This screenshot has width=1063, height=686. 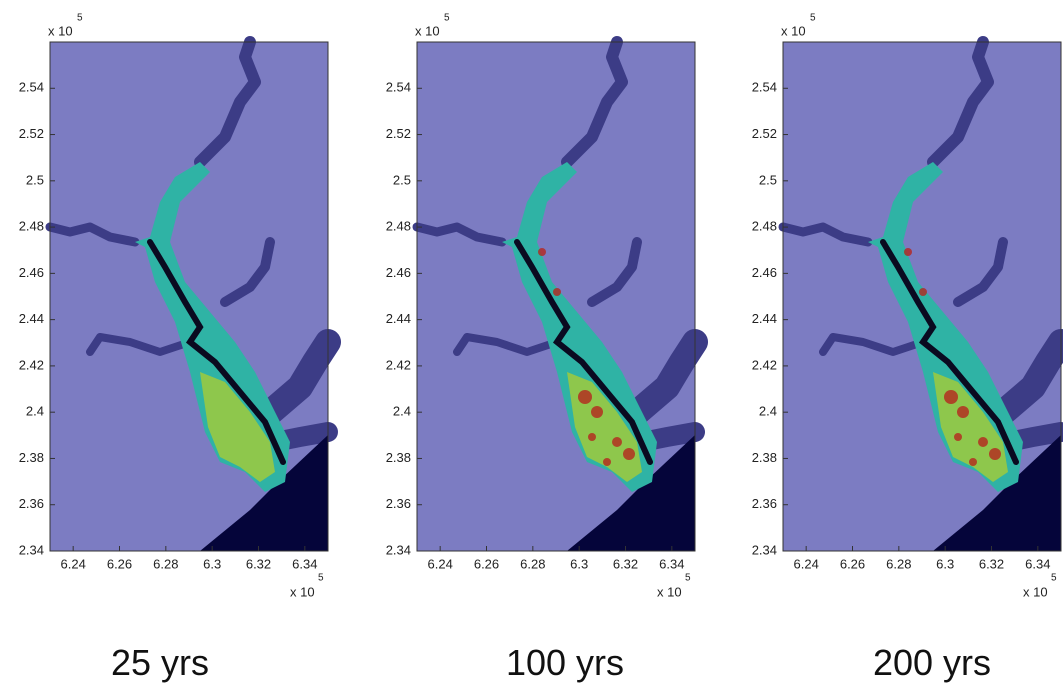 I want to click on caption: 200 yrs, so click(x=932, y=662).